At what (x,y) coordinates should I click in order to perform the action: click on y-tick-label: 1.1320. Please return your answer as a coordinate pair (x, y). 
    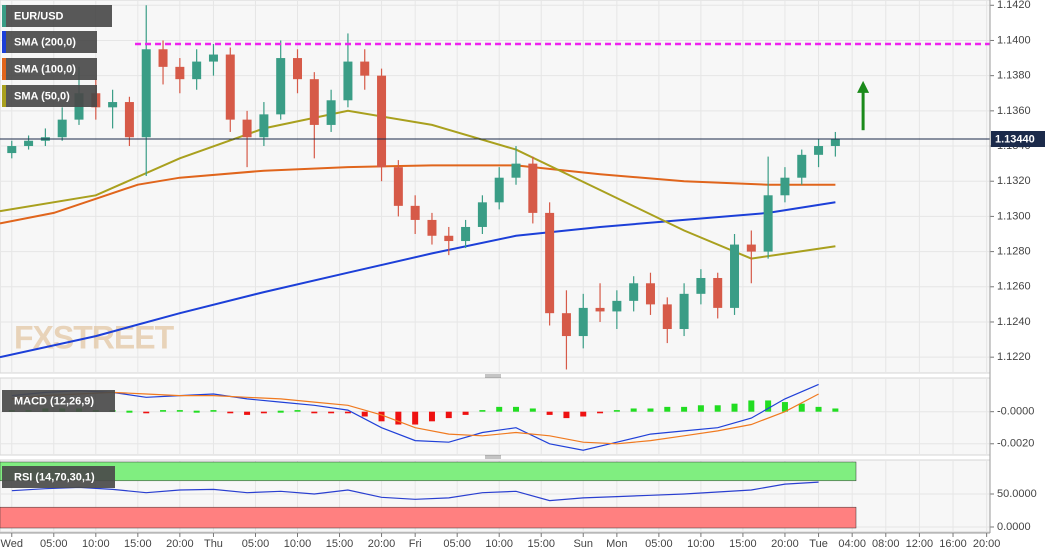
    Looking at the image, I should click on (1014, 181).